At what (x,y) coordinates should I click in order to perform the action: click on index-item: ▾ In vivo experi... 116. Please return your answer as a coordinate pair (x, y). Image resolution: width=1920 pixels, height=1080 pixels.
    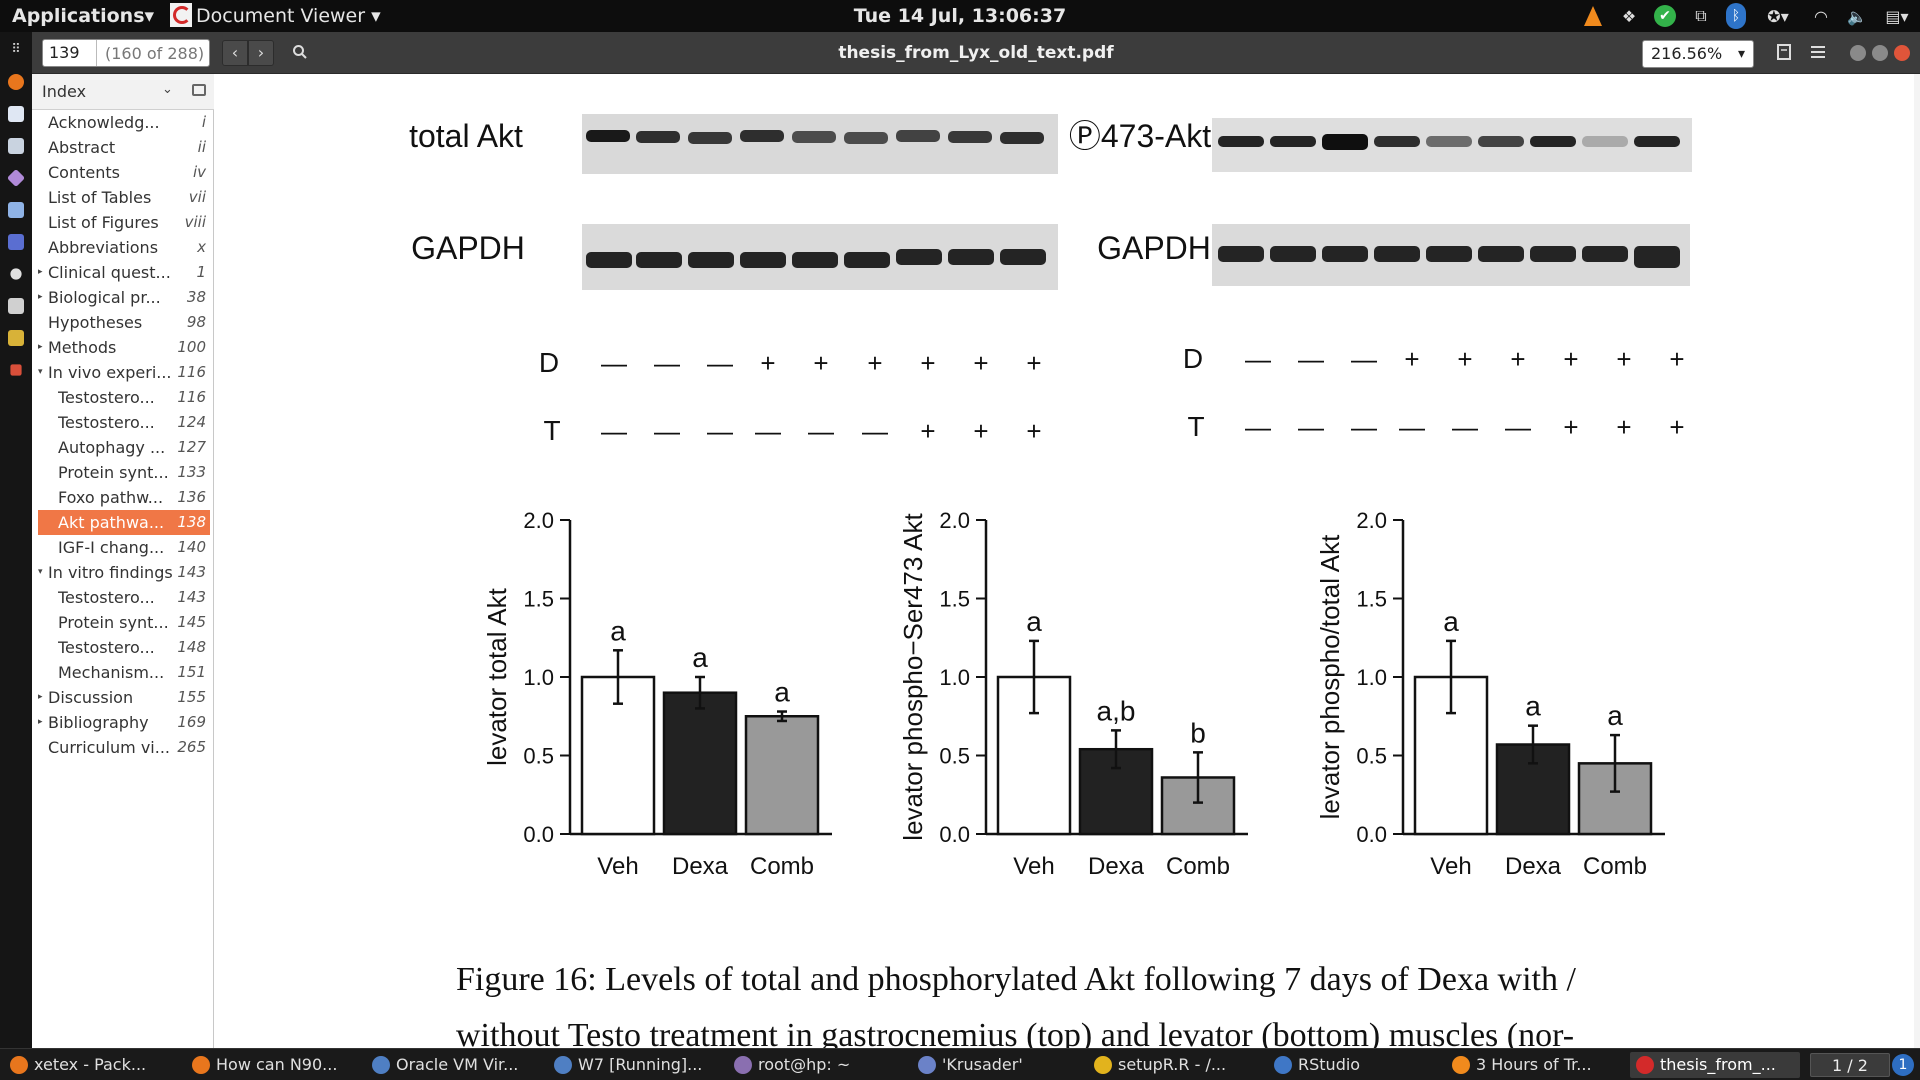
    Looking at the image, I should click on (124, 372).